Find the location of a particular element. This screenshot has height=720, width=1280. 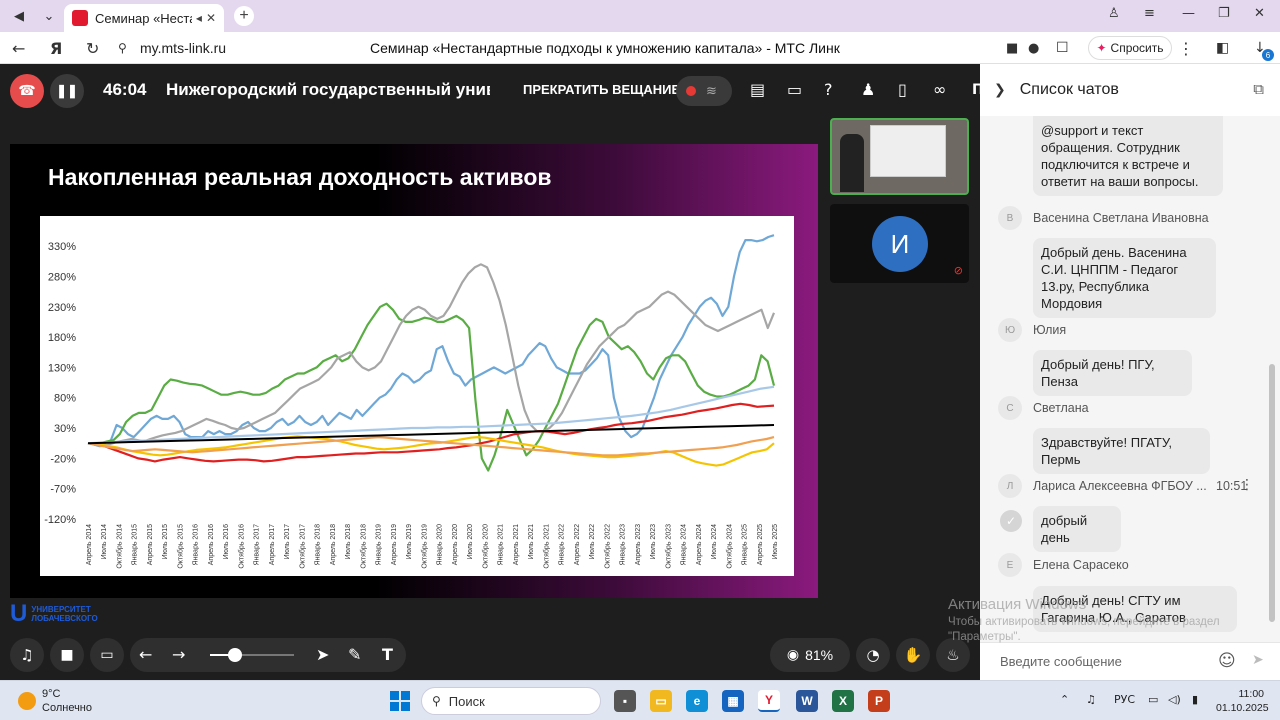

volume-icon: ◁) is located at coordinates (1174, 699).